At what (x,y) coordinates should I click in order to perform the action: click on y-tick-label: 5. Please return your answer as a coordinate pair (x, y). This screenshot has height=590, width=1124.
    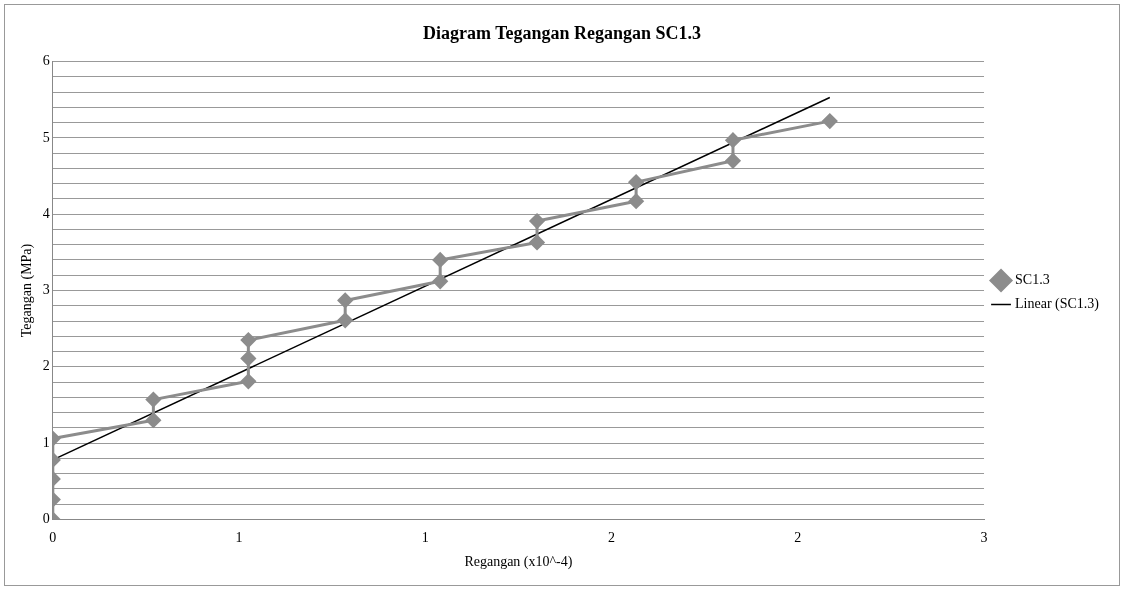
    Looking at the image, I should click on (46, 137).